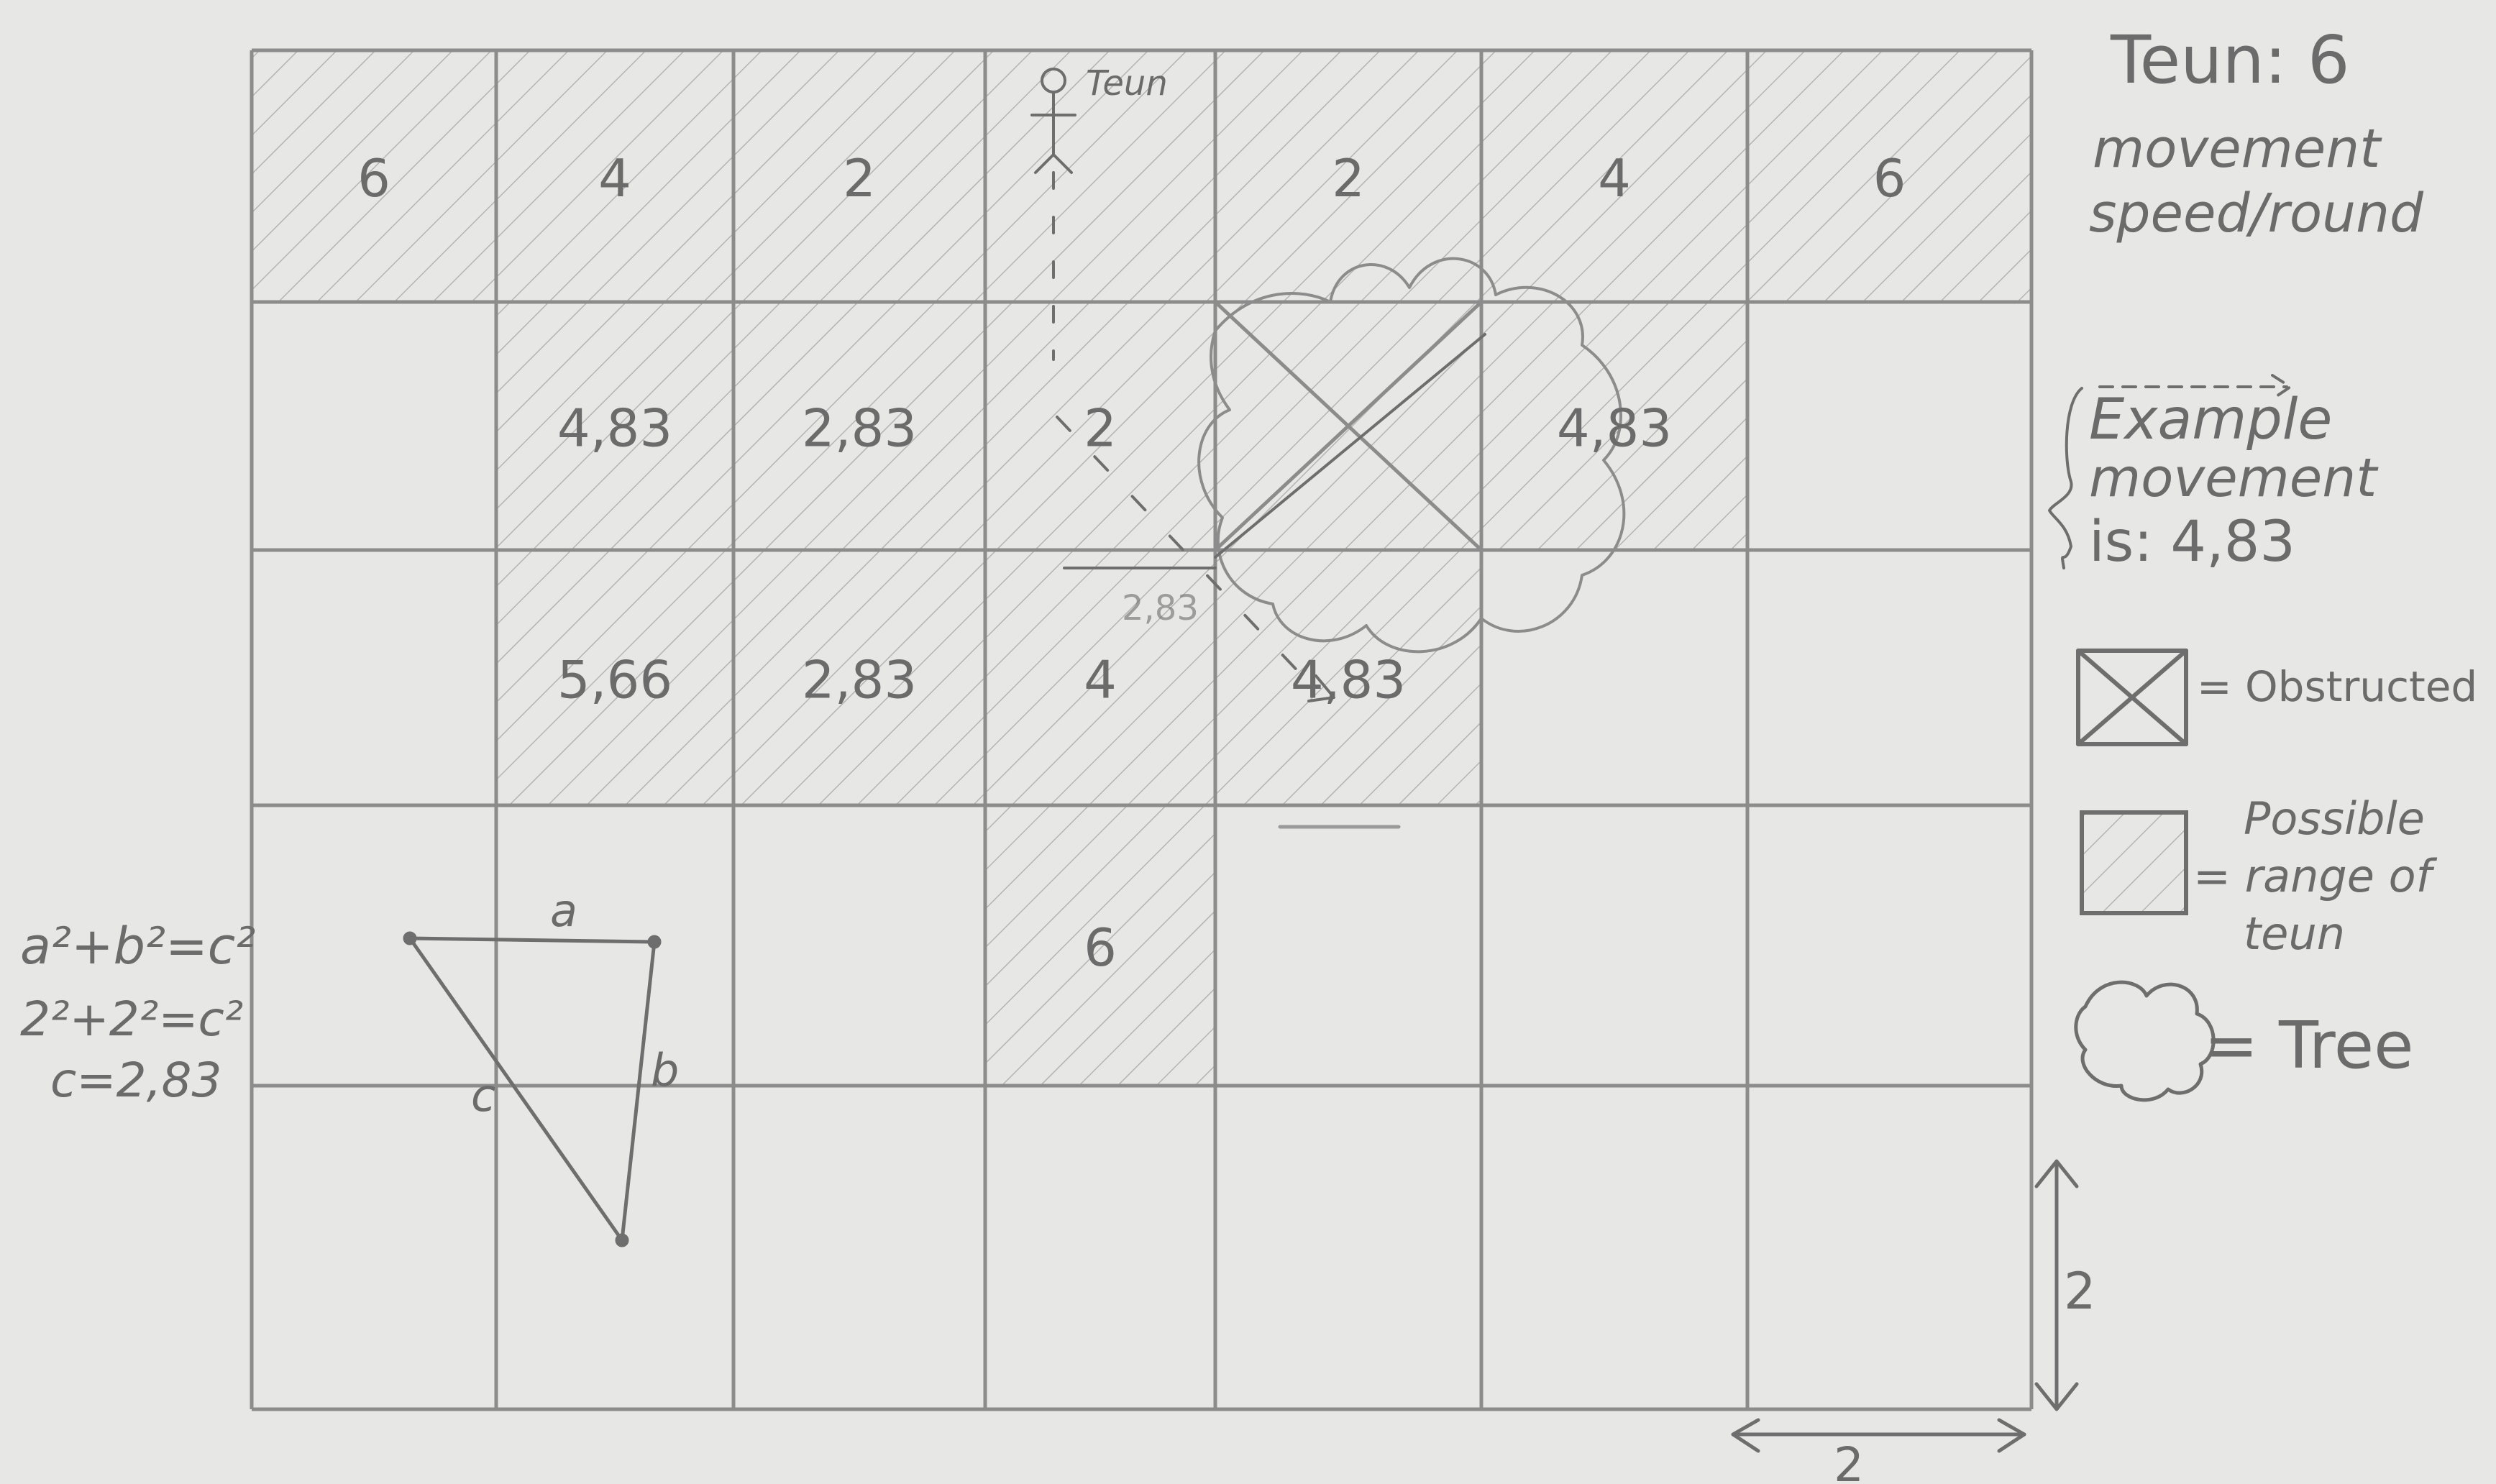 The image size is (2496, 1484). Describe the element at coordinates (563, 910) in the screenshot. I see `triangle-side-a: a` at that location.